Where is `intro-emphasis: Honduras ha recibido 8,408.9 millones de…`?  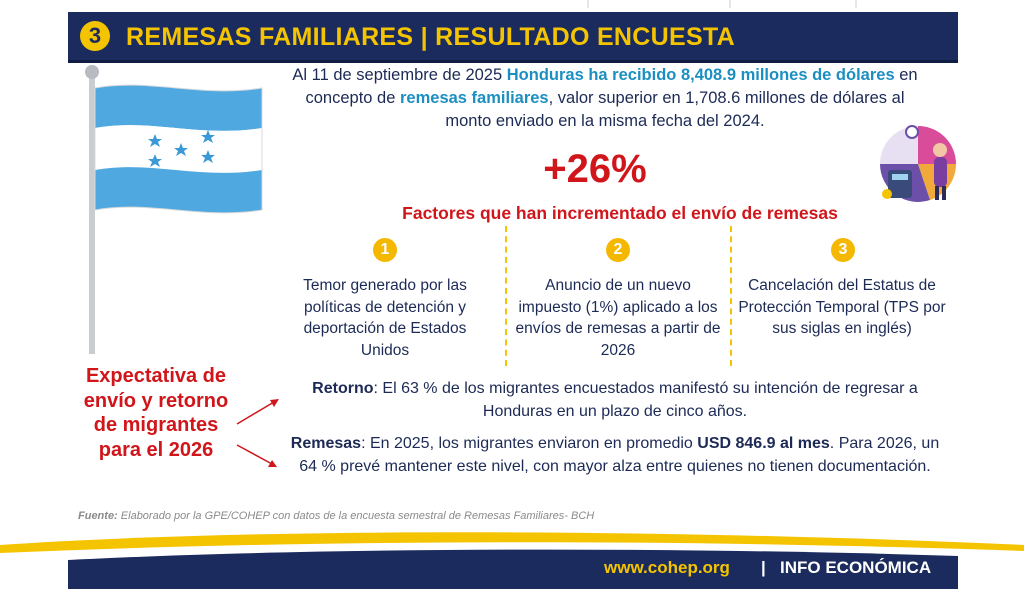
intro-emphasis: Honduras ha recibido 8,408.9 millones de… is located at coordinates (700, 75).